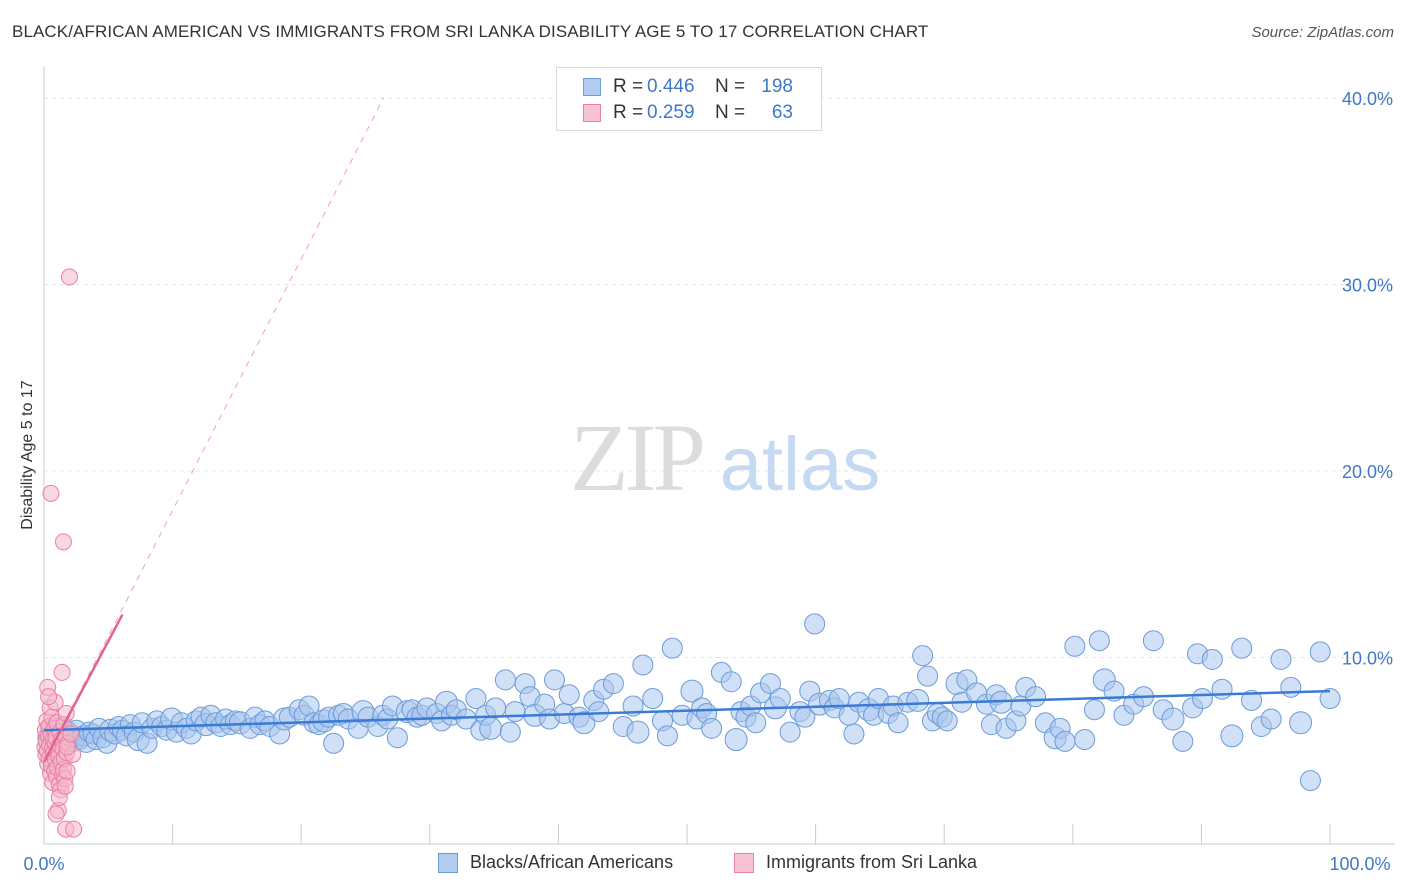  I want to click on y-tick-label: 30.0%, so click(1367, 285).